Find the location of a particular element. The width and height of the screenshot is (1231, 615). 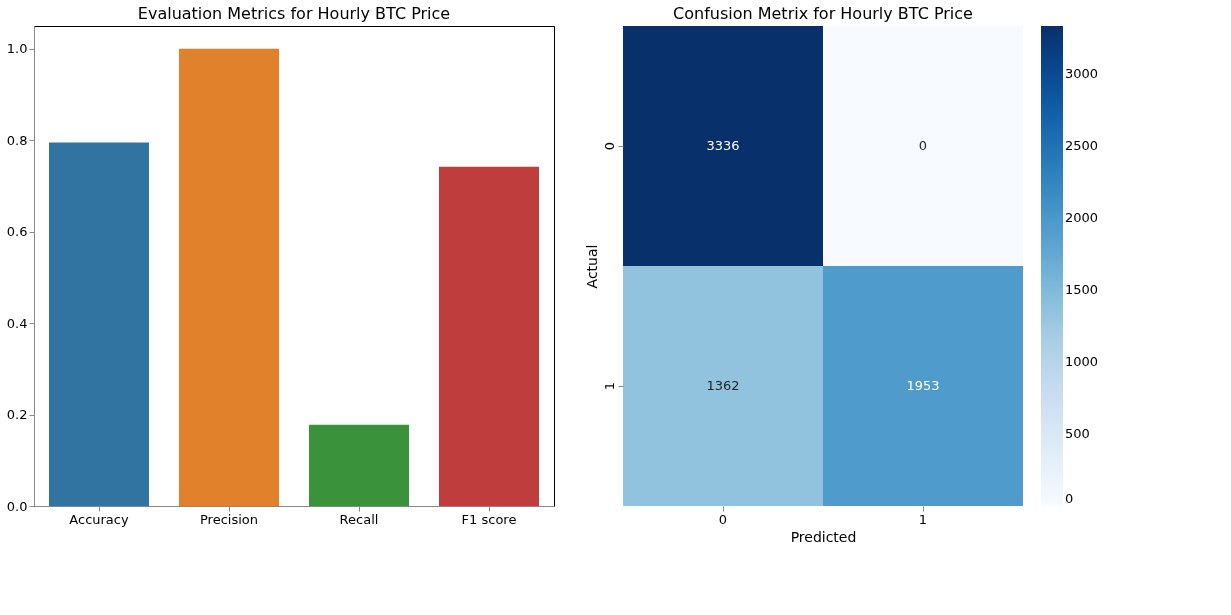

data-label: 3336 is located at coordinates (723, 145).